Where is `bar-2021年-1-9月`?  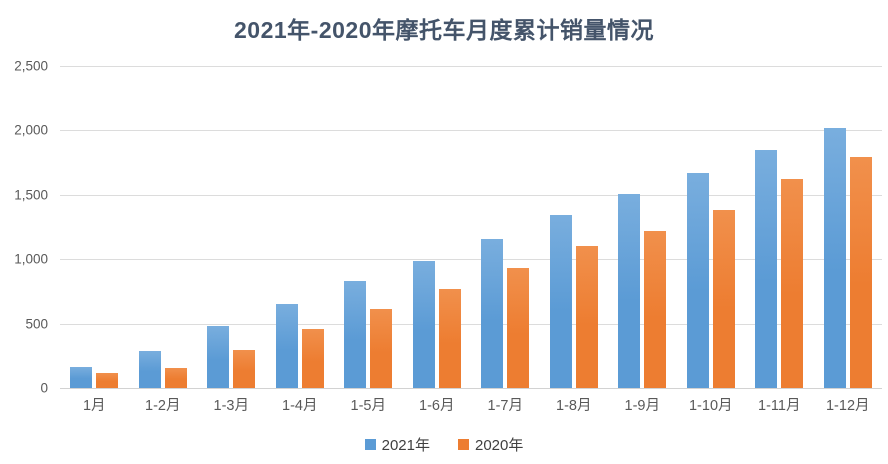
bar-2021年-1-9月 is located at coordinates (629, 290).